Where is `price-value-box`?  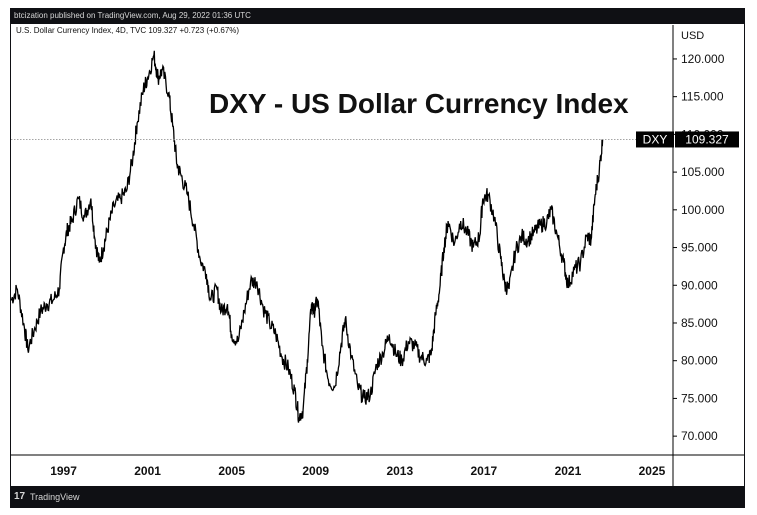
price-value-box is located at coordinates (707, 139).